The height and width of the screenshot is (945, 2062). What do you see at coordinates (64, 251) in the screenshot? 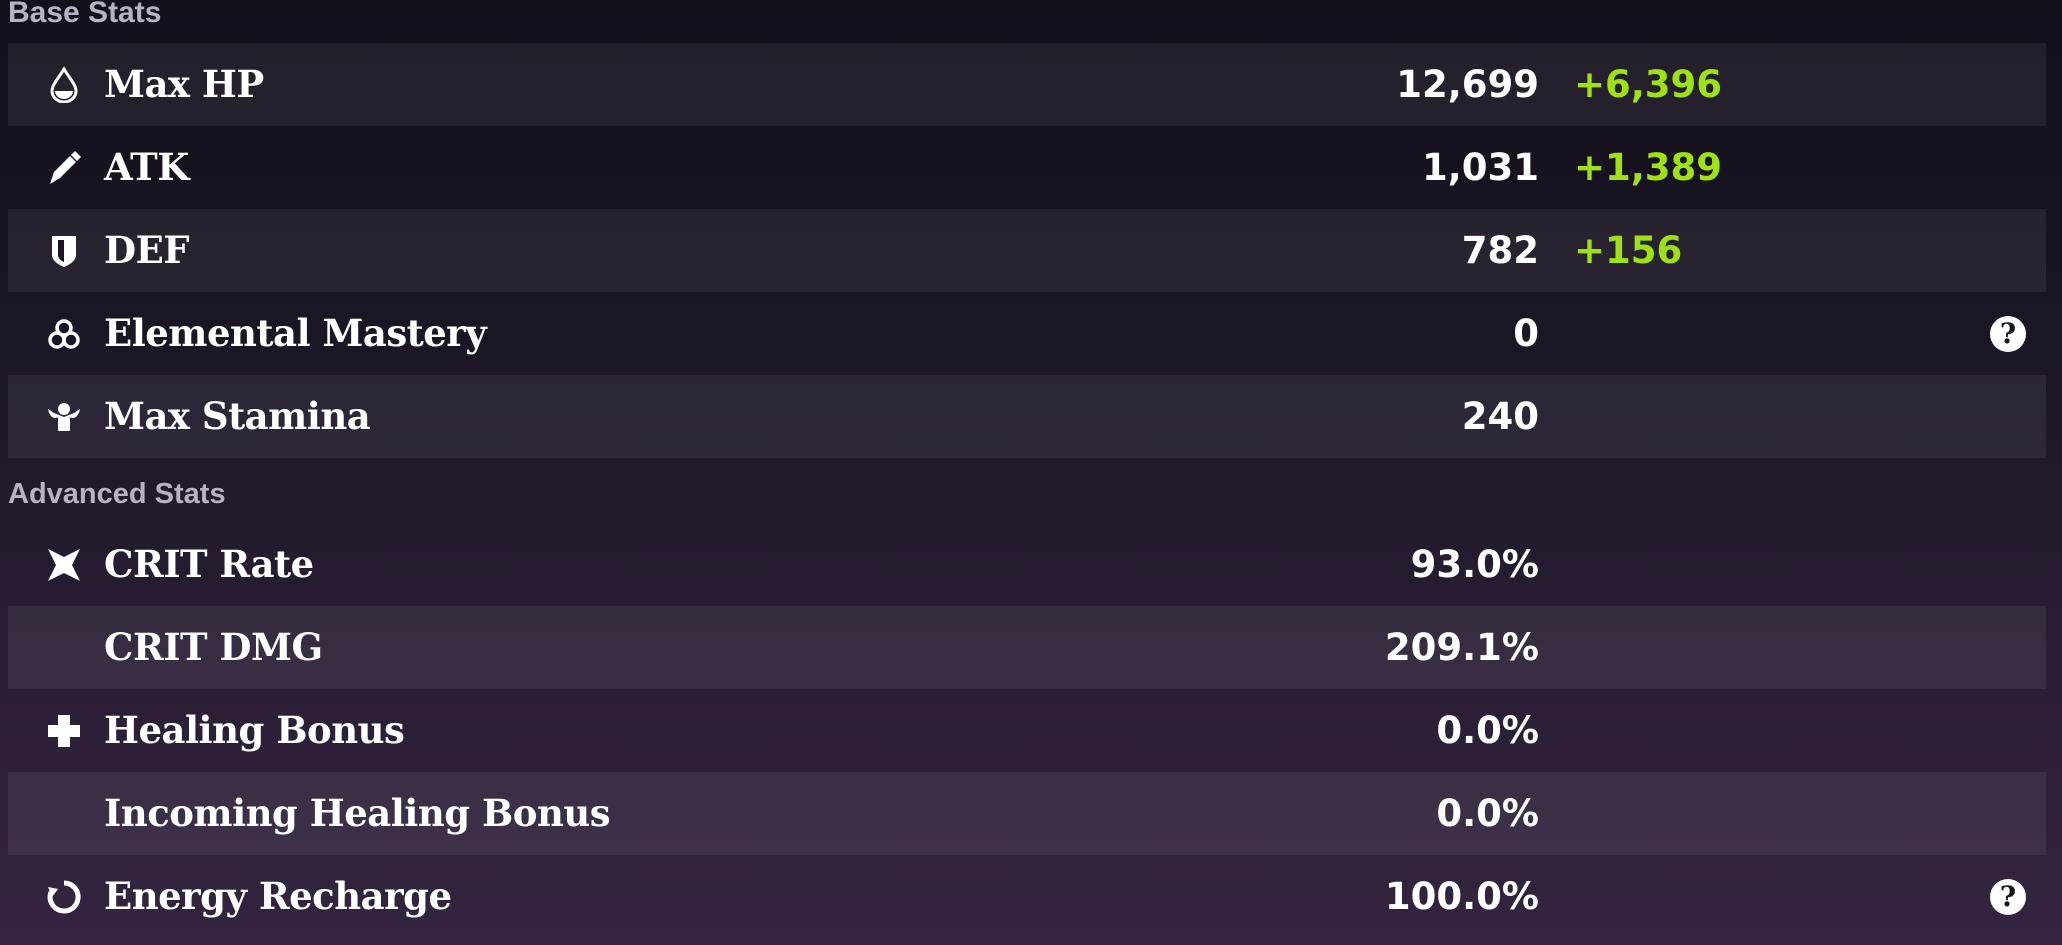
I see `shield-icon` at bounding box center [64, 251].